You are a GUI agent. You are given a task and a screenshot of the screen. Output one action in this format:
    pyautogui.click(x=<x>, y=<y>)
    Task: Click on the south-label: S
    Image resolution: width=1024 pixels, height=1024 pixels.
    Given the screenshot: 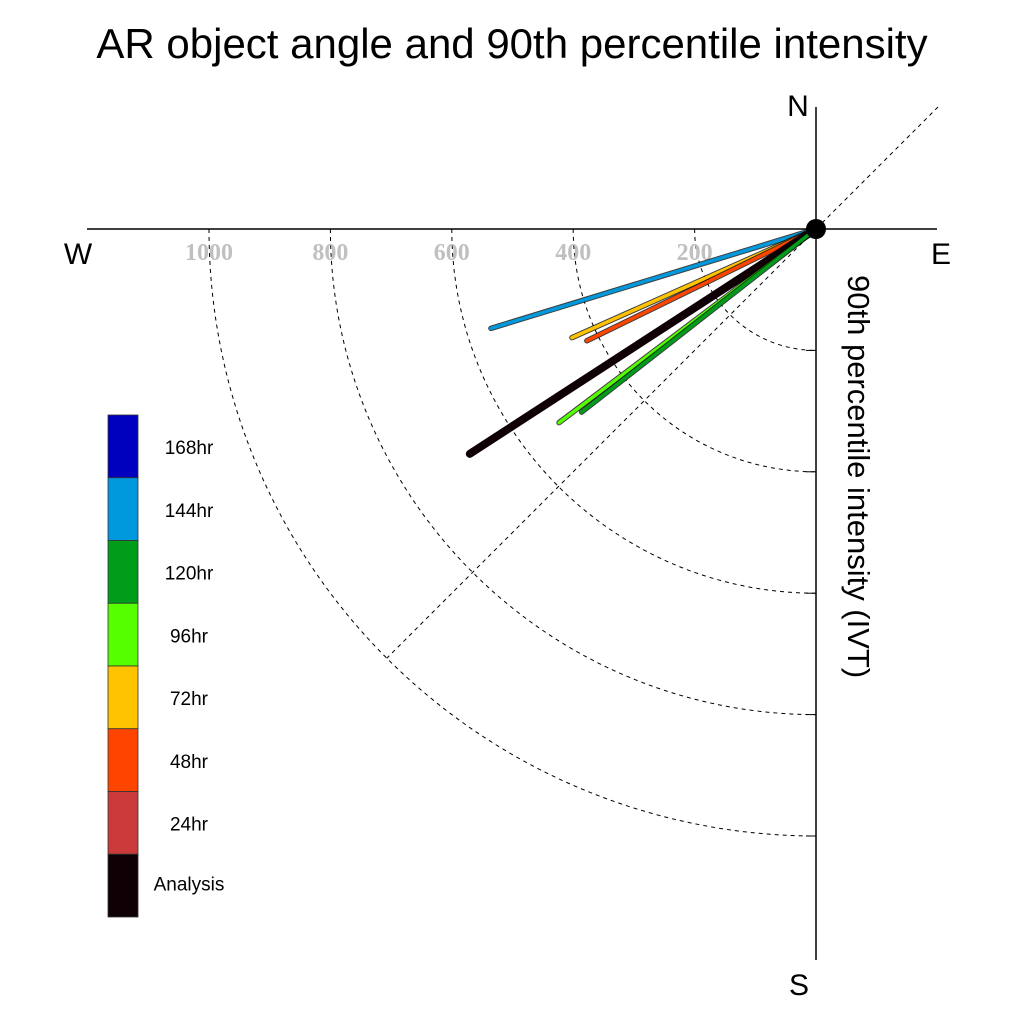 What is the action you would take?
    pyautogui.click(x=799, y=985)
    